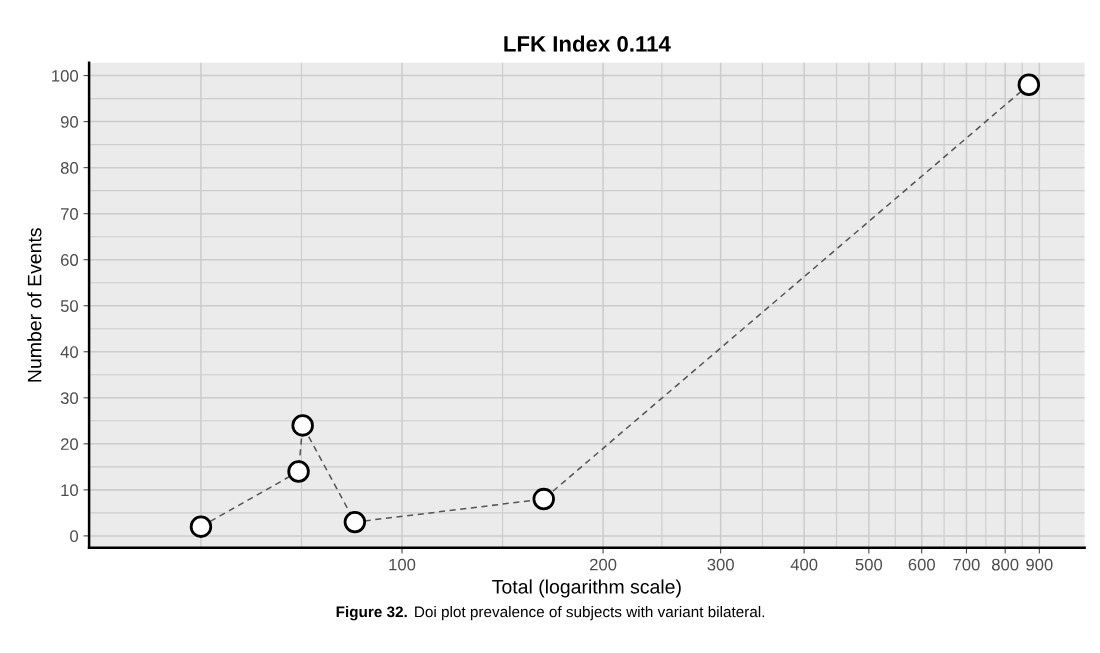 This screenshot has height=653, width=1100. What do you see at coordinates (869, 564) in the screenshot?
I see `x-tick-label: 500` at bounding box center [869, 564].